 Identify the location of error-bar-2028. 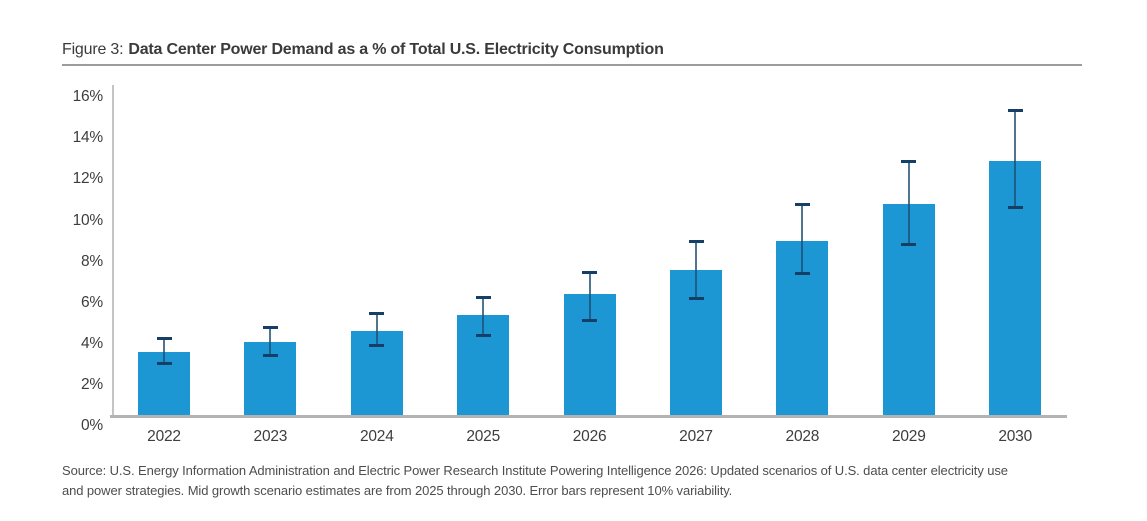
(802, 239).